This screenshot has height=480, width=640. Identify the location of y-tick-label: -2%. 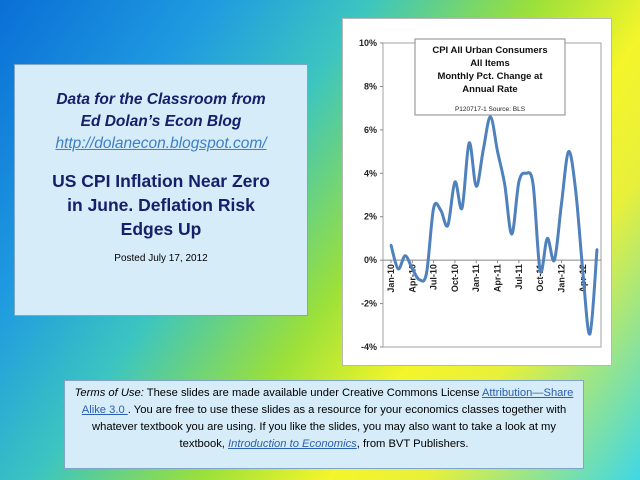
(369, 304).